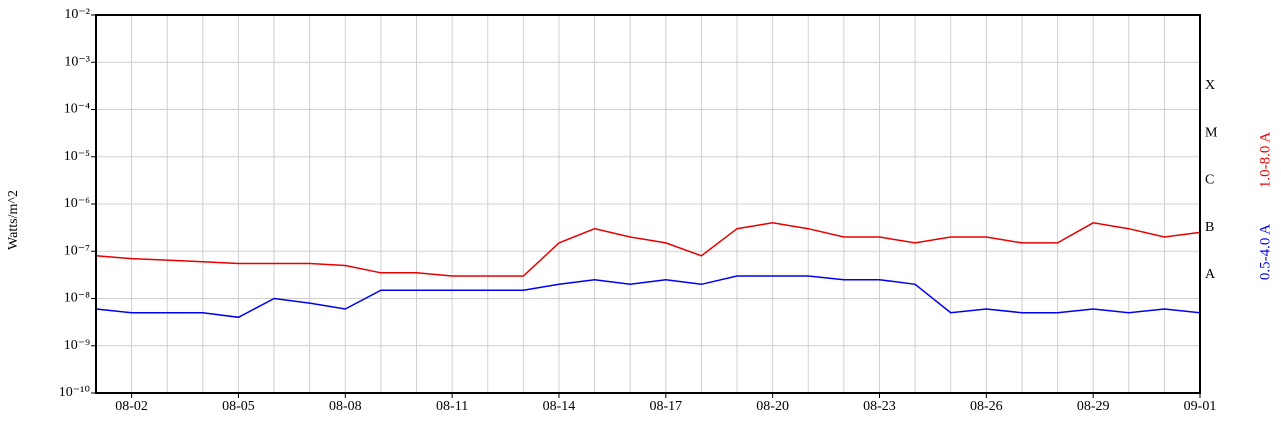  I want to click on x-tick-label: 09-01, so click(1200, 406).